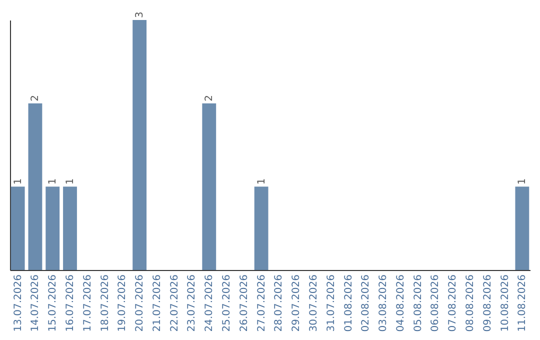  I want to click on x-tick-label: 10.08.2026, so click(505, 303).